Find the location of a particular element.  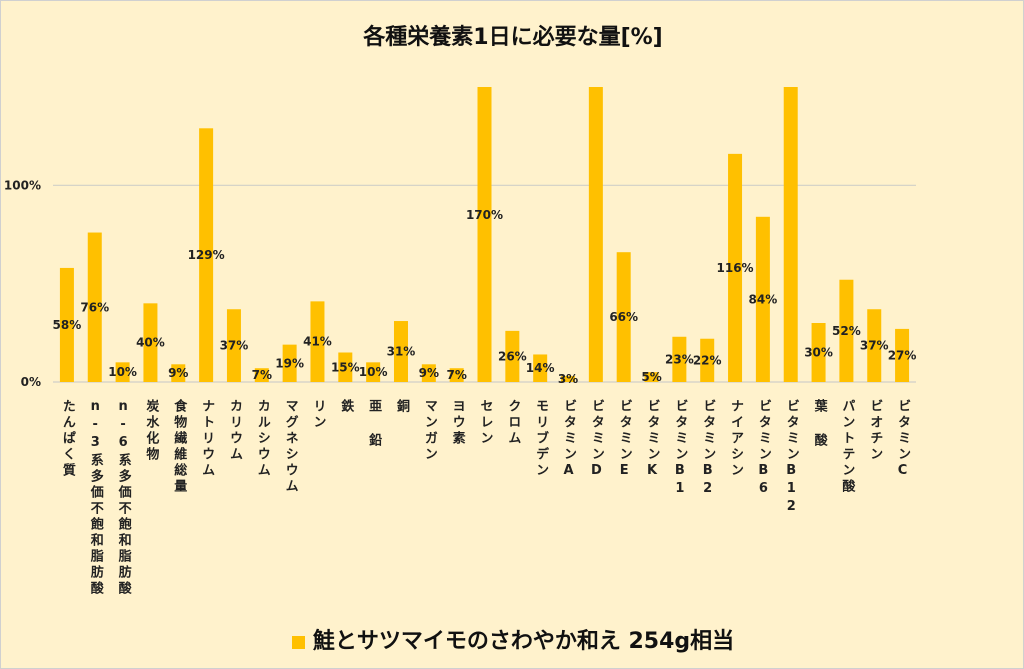

x-tick-label: ビタミンD is located at coordinates (596, 440).